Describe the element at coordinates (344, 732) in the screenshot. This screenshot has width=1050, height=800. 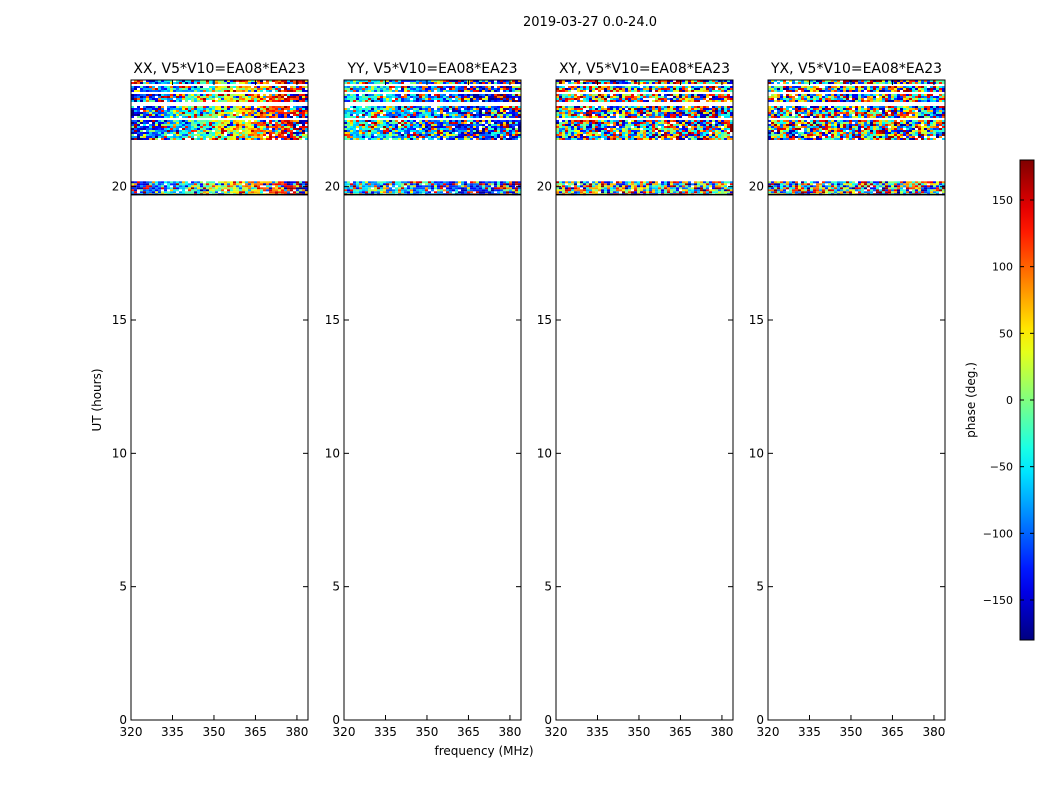
I see `x-tick-label: 320` at that location.